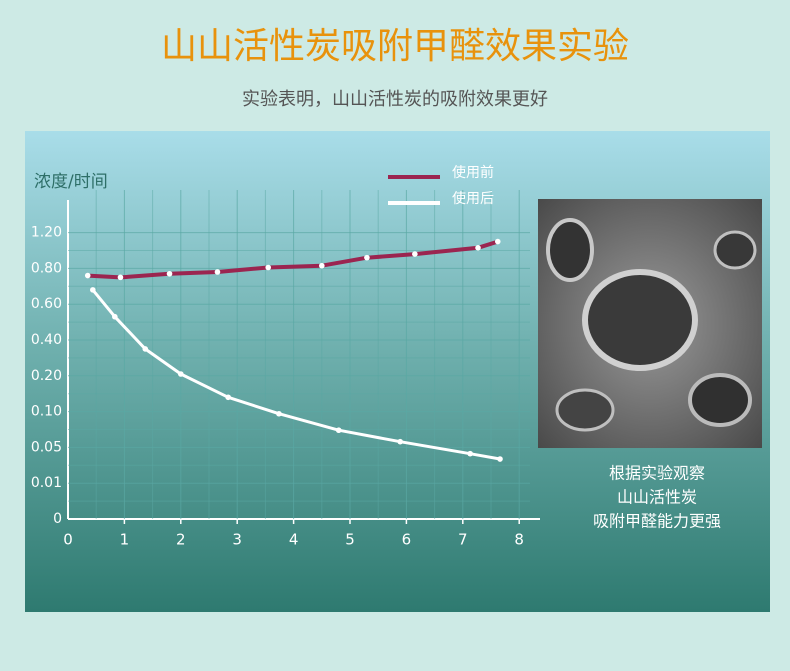 This screenshot has height=671, width=790. I want to click on y-tick-label: 0.60, so click(46, 304).